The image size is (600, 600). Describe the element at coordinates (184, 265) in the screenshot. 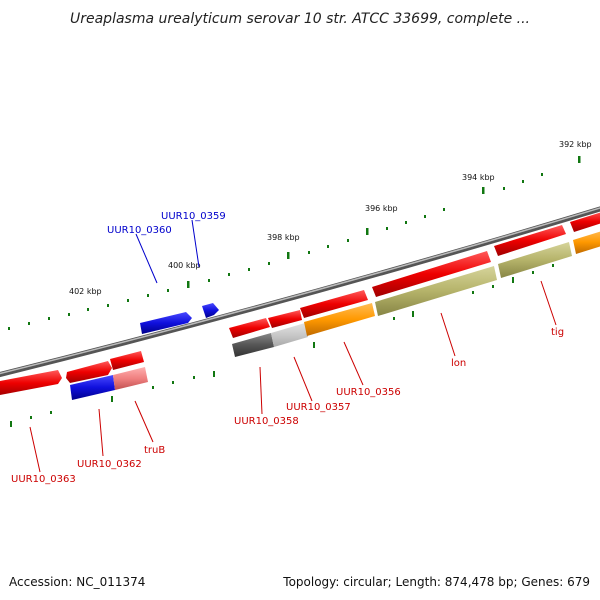

I see `ruler-label-400: 400 kbp` at that location.